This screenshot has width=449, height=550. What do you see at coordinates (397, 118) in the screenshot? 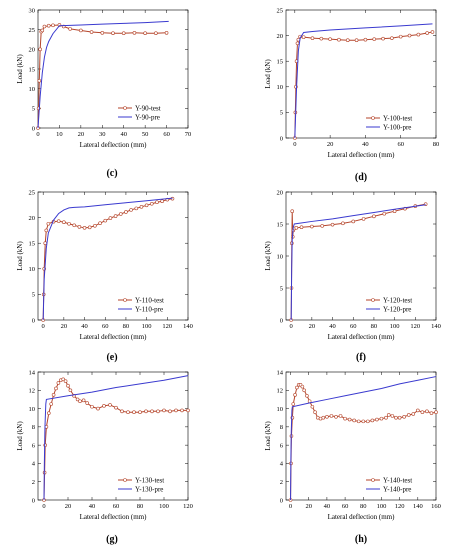
I see `legend-entry: Y-100-test` at bounding box center [397, 118].